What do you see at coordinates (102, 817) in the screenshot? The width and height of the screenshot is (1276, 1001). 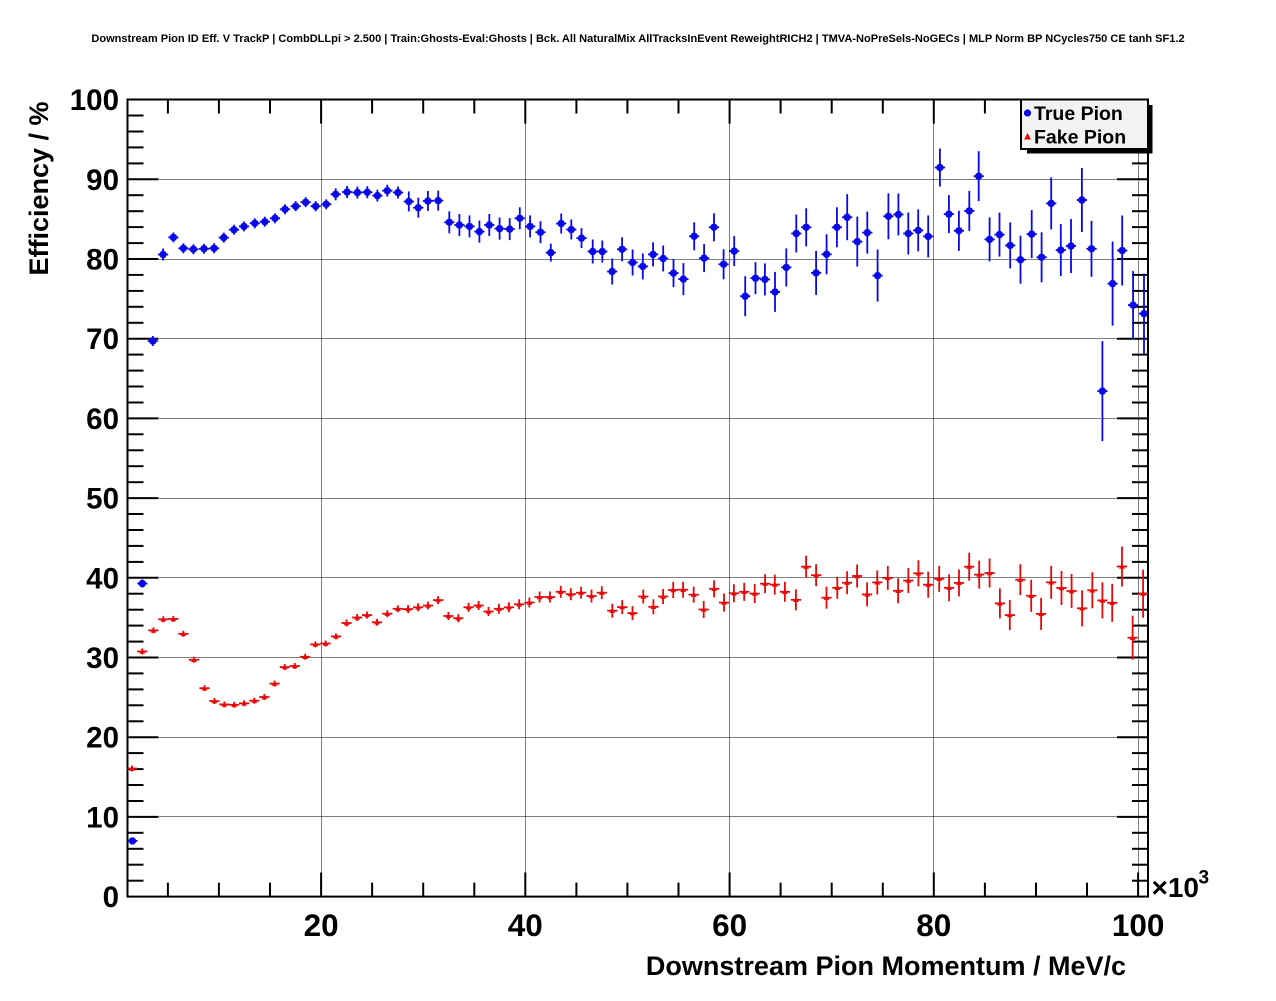 I see `svg-text: 10` at bounding box center [102, 817].